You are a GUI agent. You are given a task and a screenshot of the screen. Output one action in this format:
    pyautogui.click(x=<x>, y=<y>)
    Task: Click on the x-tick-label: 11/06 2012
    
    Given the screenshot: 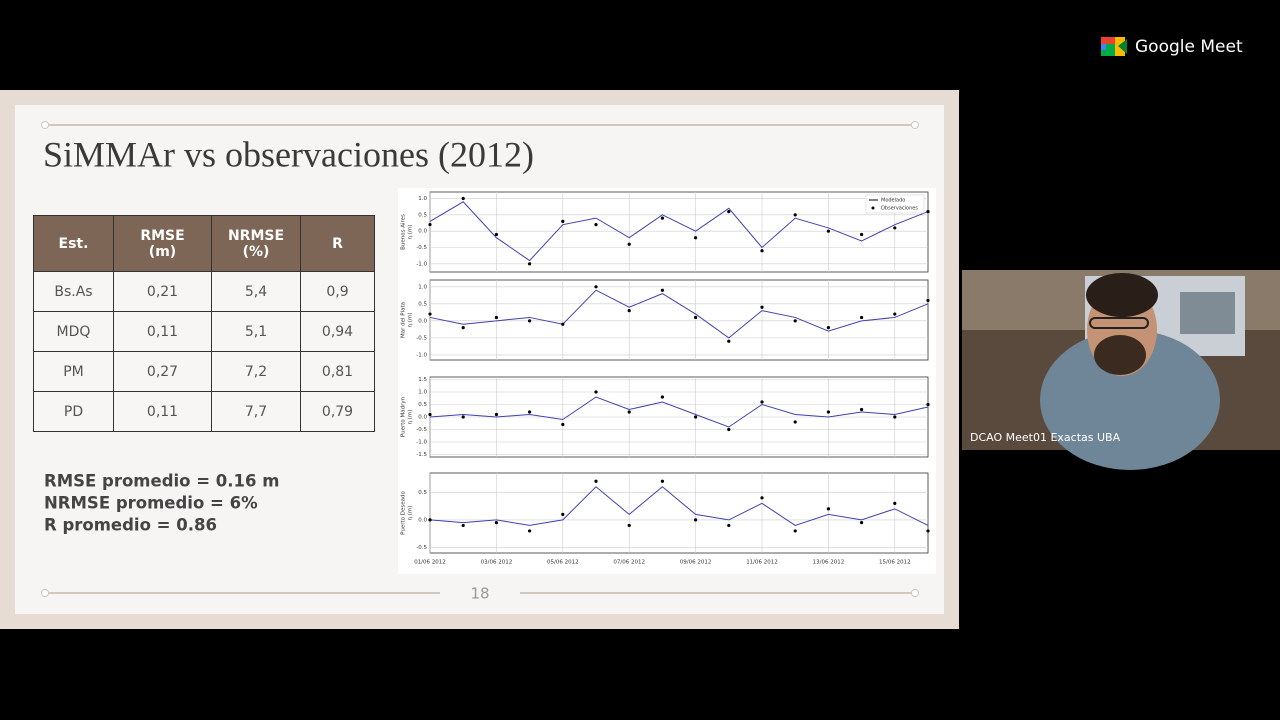 What is the action you would take?
    pyautogui.click(x=762, y=563)
    